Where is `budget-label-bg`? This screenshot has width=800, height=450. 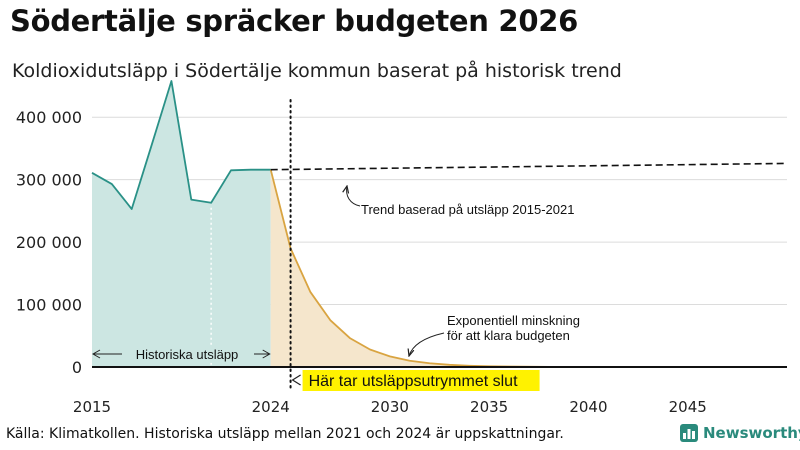 budget-label-bg is located at coordinates (421, 380).